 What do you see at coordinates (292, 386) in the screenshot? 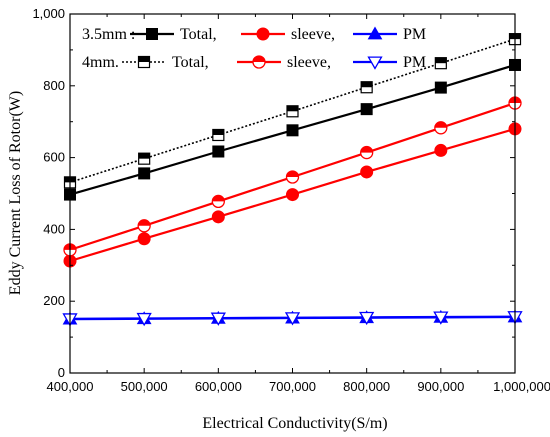
I see `x-tick-label: 700,000` at bounding box center [292, 386].